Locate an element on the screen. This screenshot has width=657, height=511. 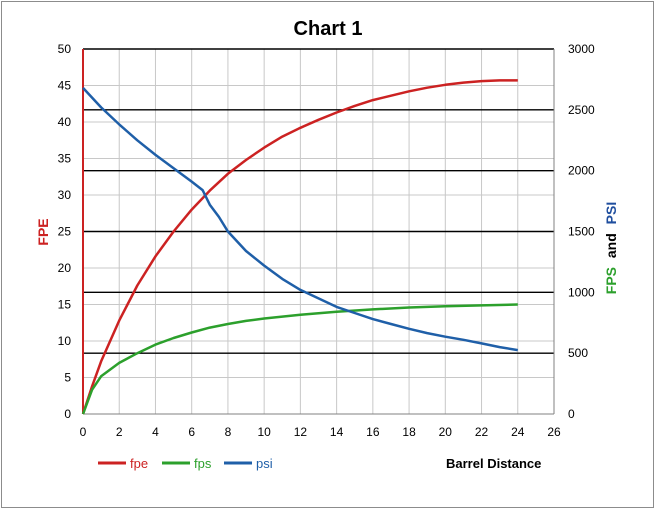
y-right-tick-label: 1500 is located at coordinates (581, 232).